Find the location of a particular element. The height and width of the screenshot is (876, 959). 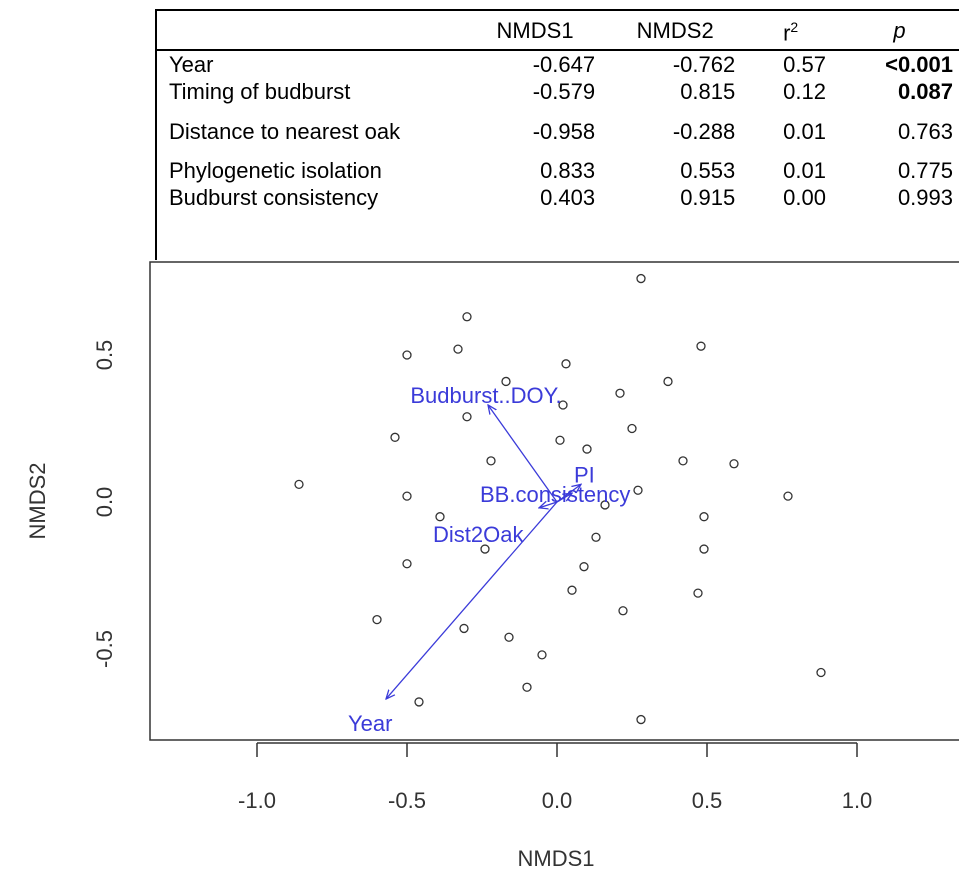

header-nmds1: NMDS1 is located at coordinates (535, 30).